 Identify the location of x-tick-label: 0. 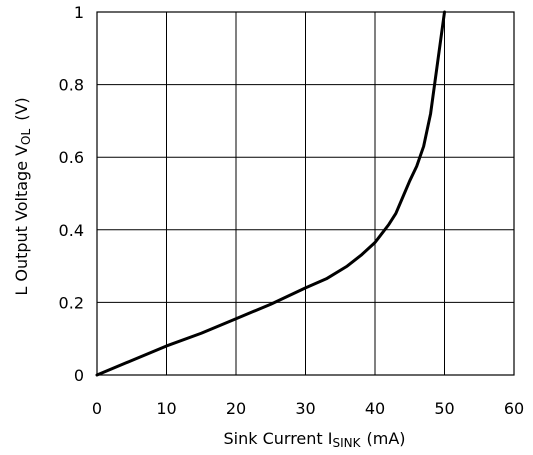
(97, 408).